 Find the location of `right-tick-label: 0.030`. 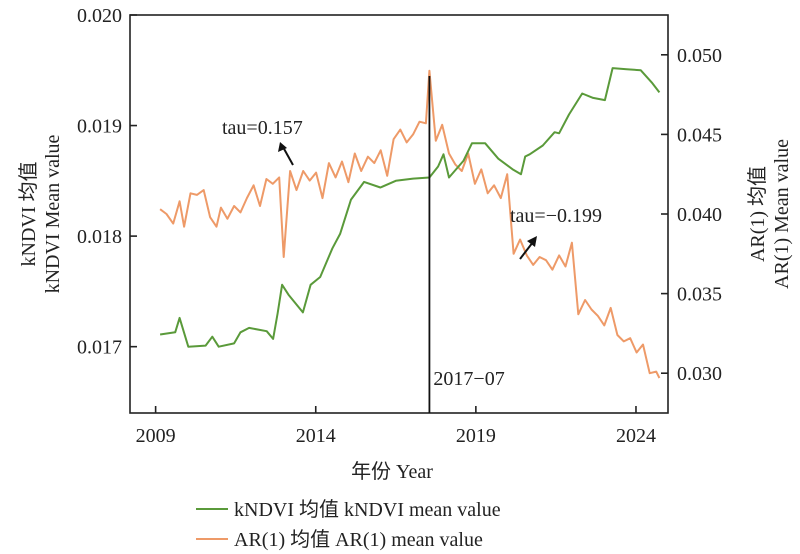

right-tick-label: 0.030 is located at coordinates (699, 374).